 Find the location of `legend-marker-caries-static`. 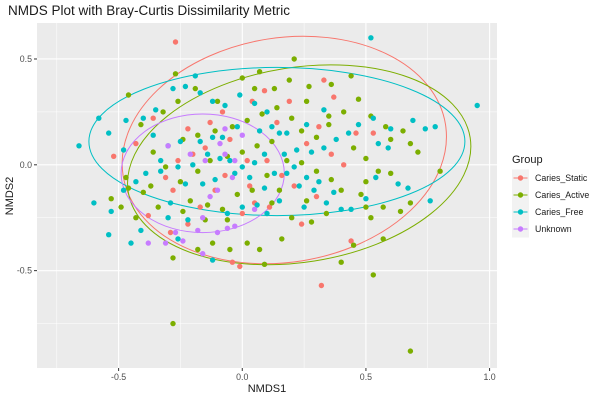

legend-marker-caries-static is located at coordinates (520, 178).